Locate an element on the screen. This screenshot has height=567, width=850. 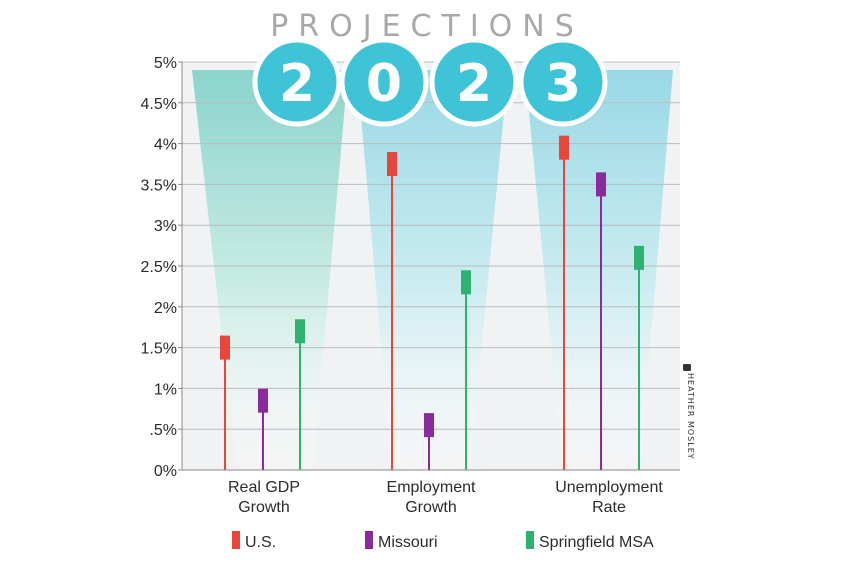
legend-label: Springfield MSA is located at coordinates (596, 542).